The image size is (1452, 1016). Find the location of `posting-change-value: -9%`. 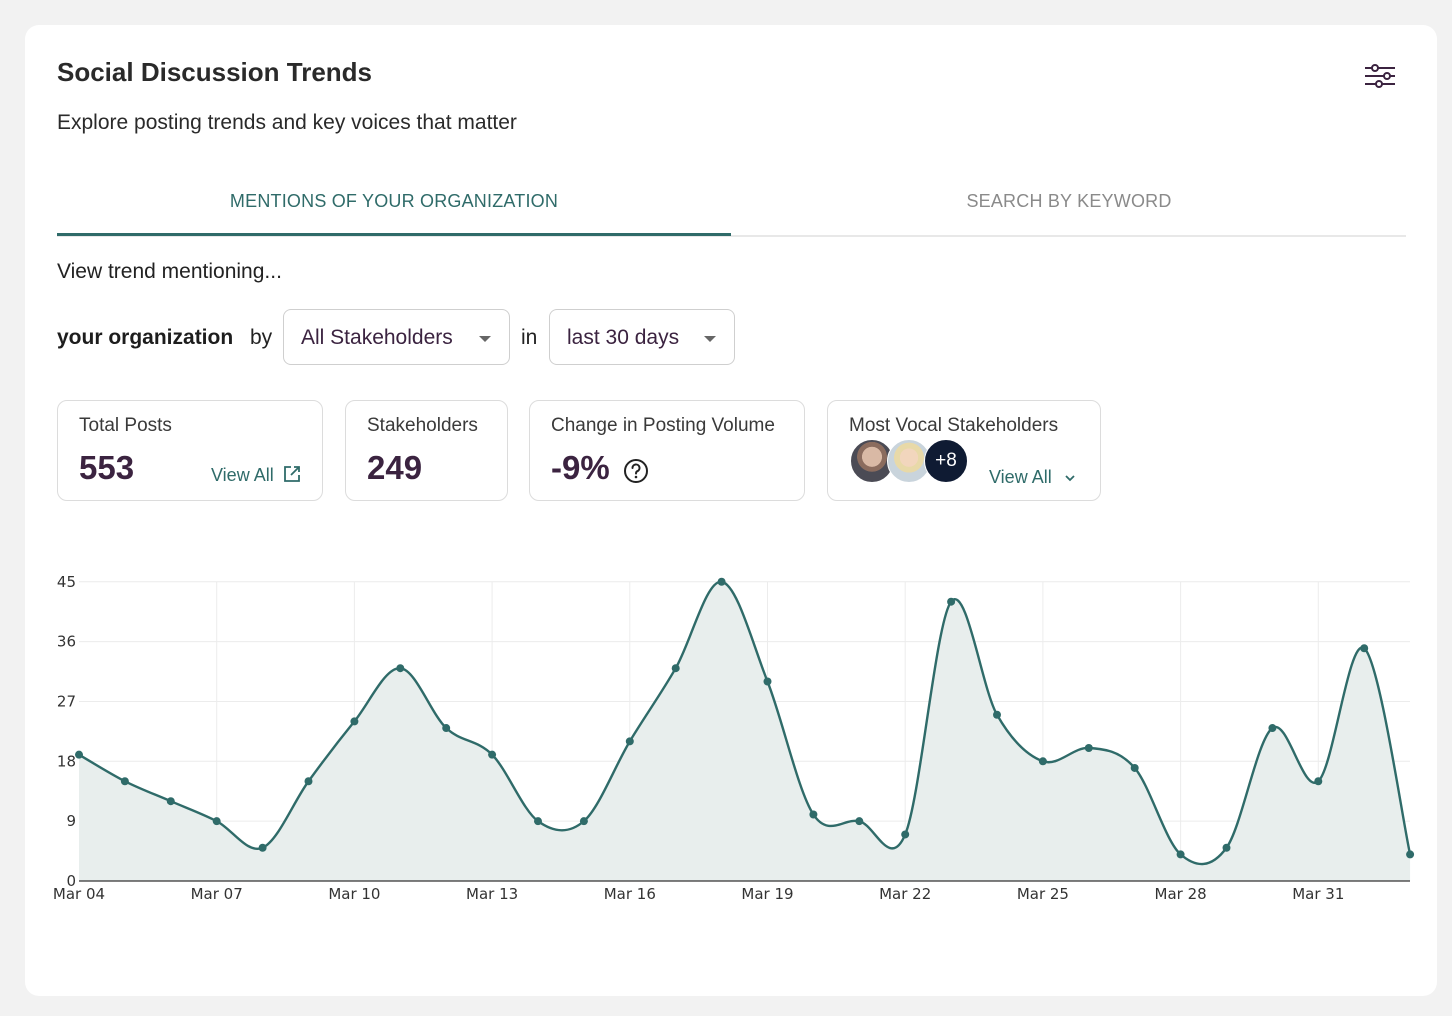

posting-change-value: -9% is located at coordinates (580, 467).